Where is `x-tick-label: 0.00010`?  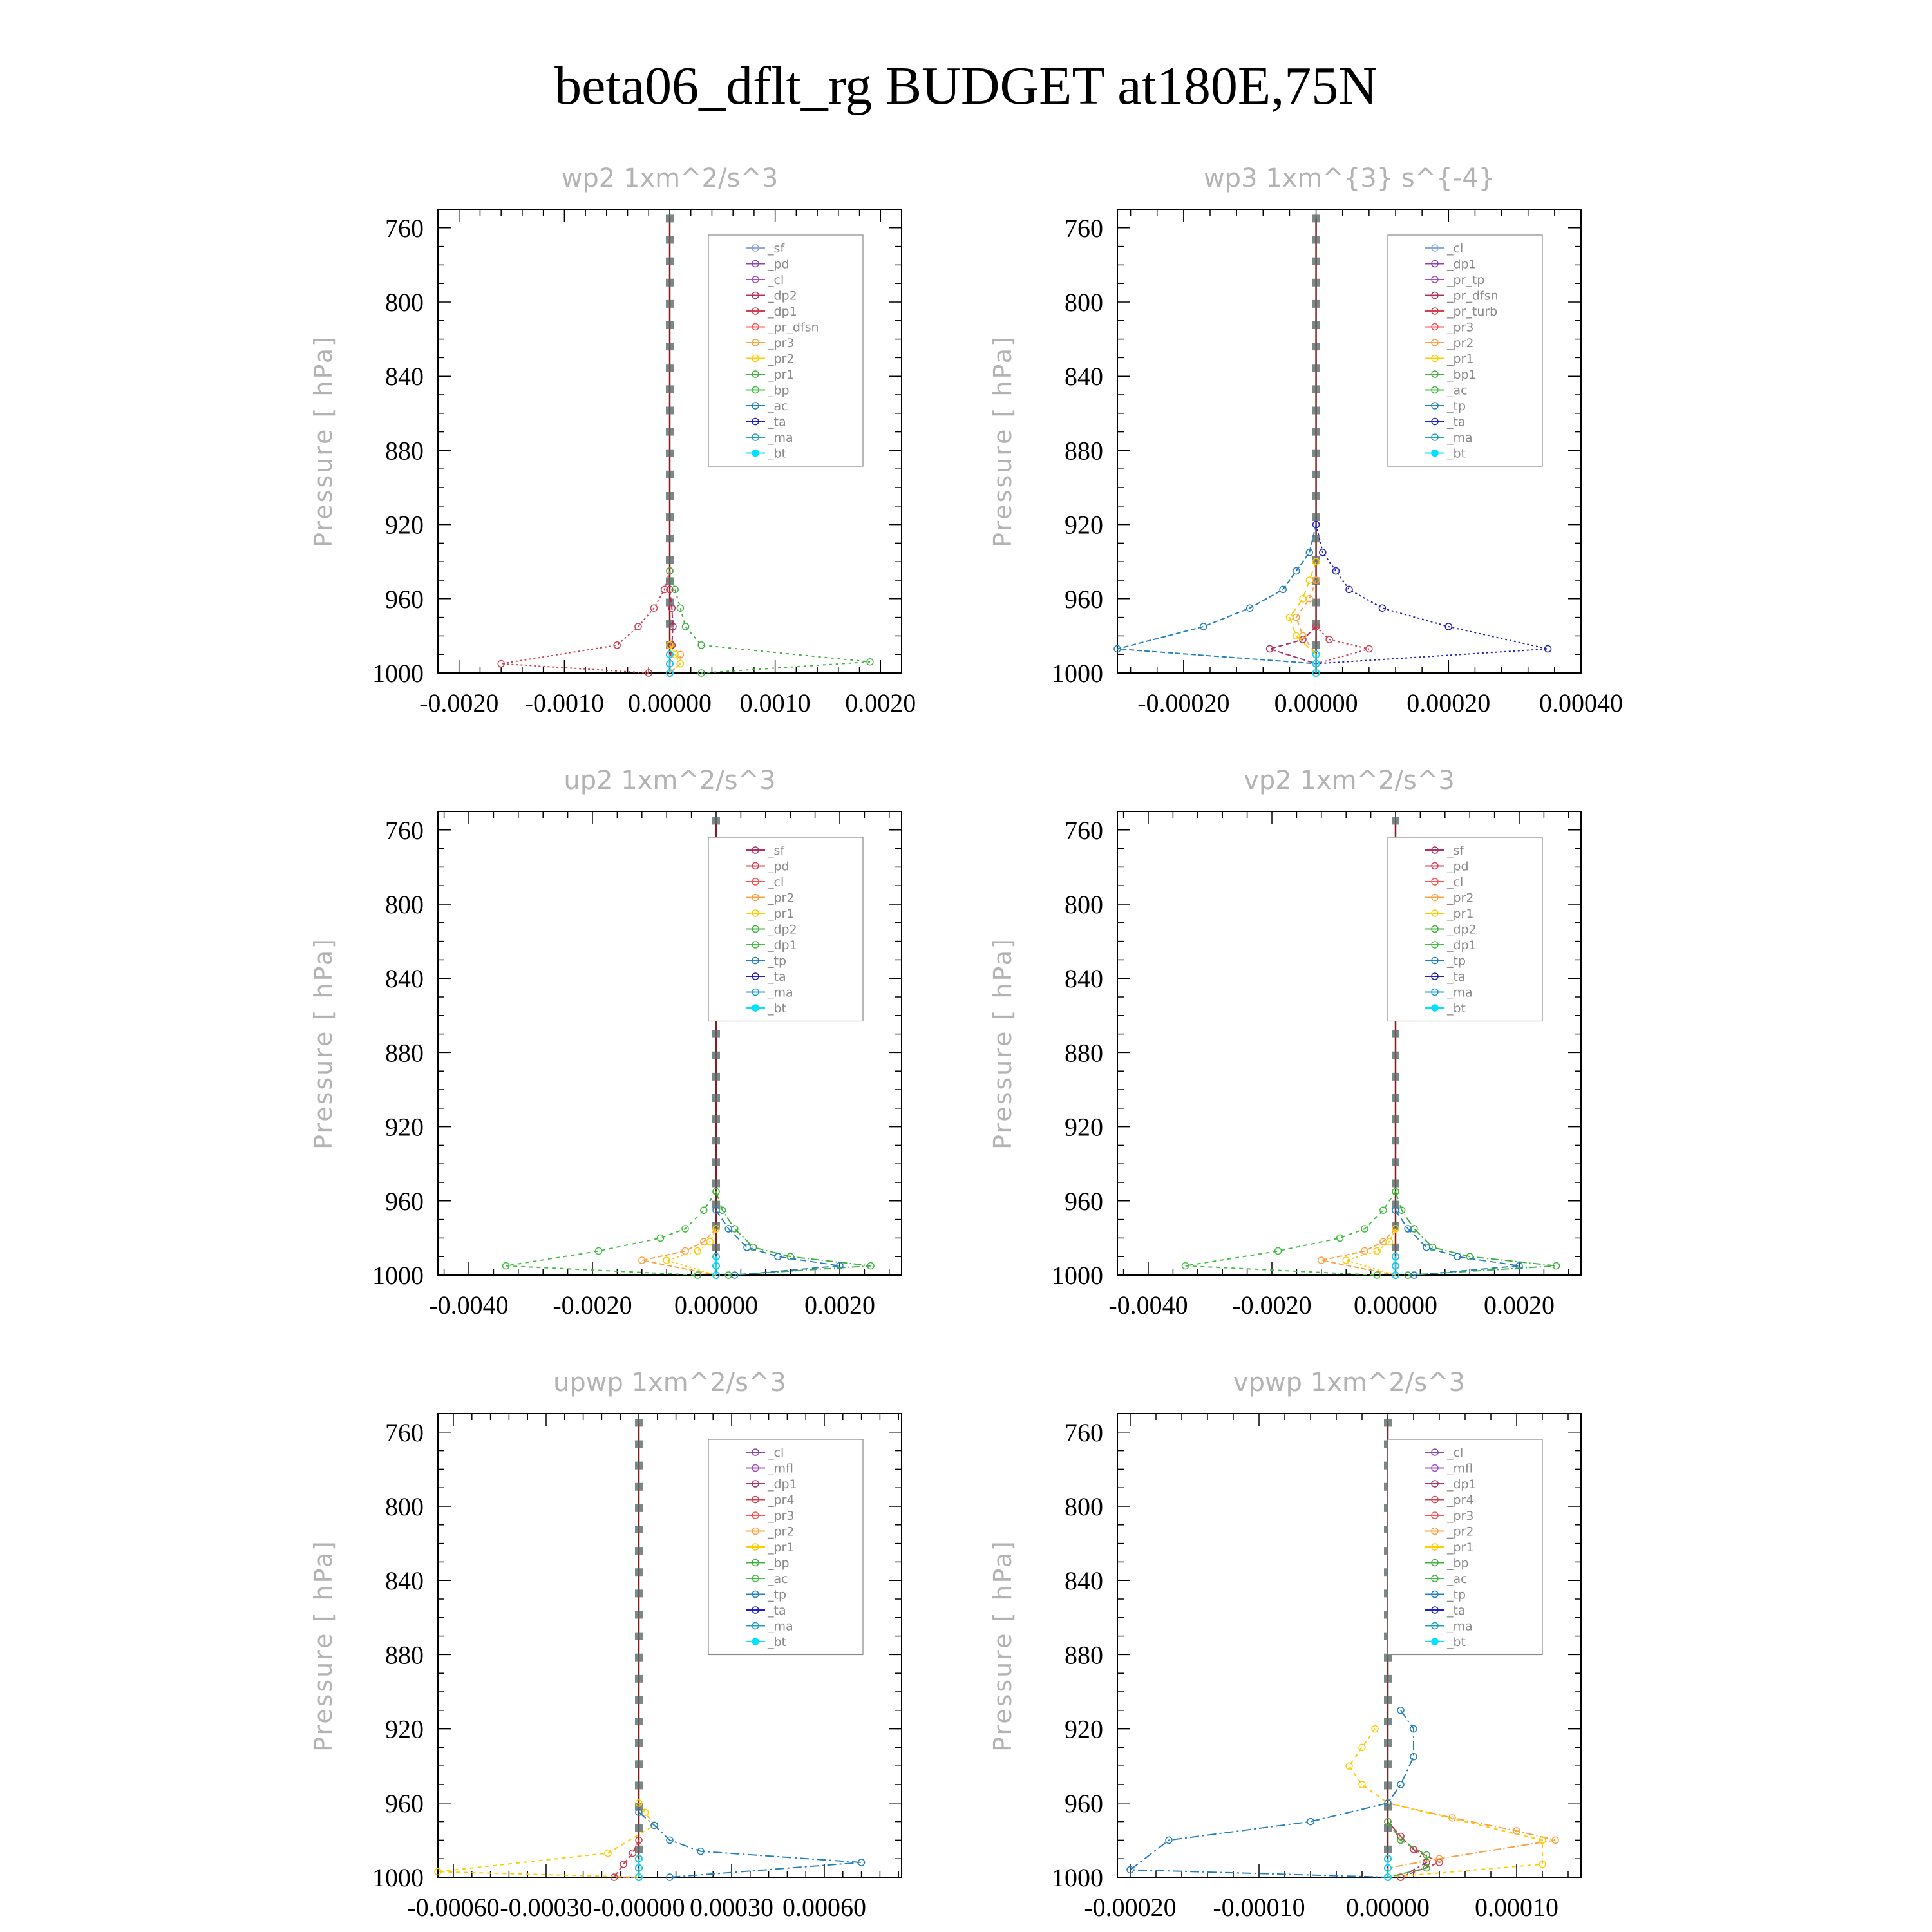
x-tick-label: 0.00010 is located at coordinates (1516, 1907).